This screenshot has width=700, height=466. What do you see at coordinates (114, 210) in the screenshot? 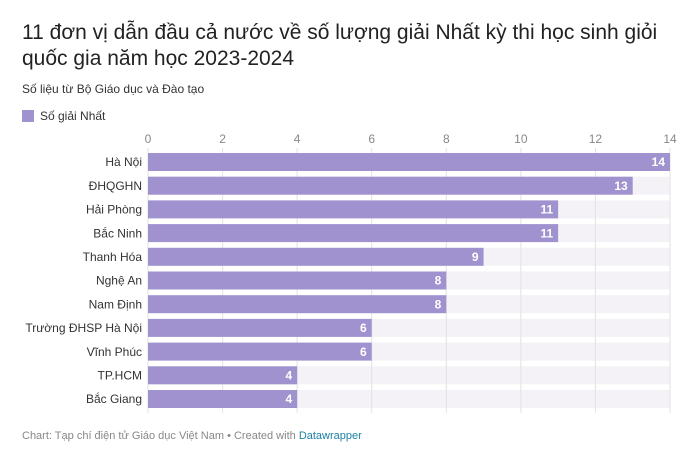
I see `y-tick-label: Hải Phòng` at bounding box center [114, 210].